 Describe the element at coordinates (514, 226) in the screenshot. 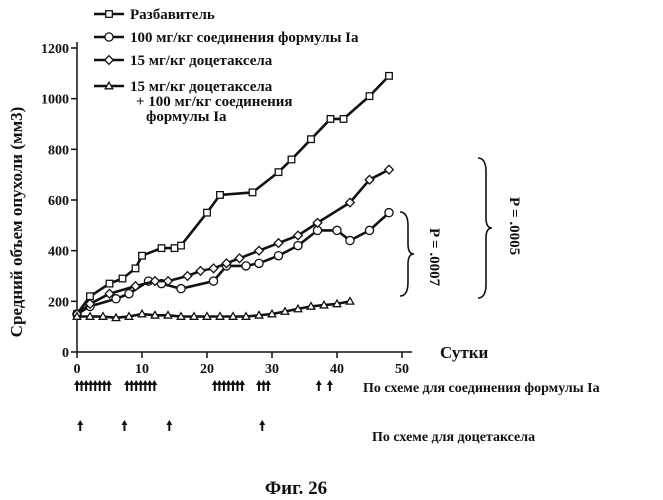

I see `p-value-2: P = .0005` at that location.